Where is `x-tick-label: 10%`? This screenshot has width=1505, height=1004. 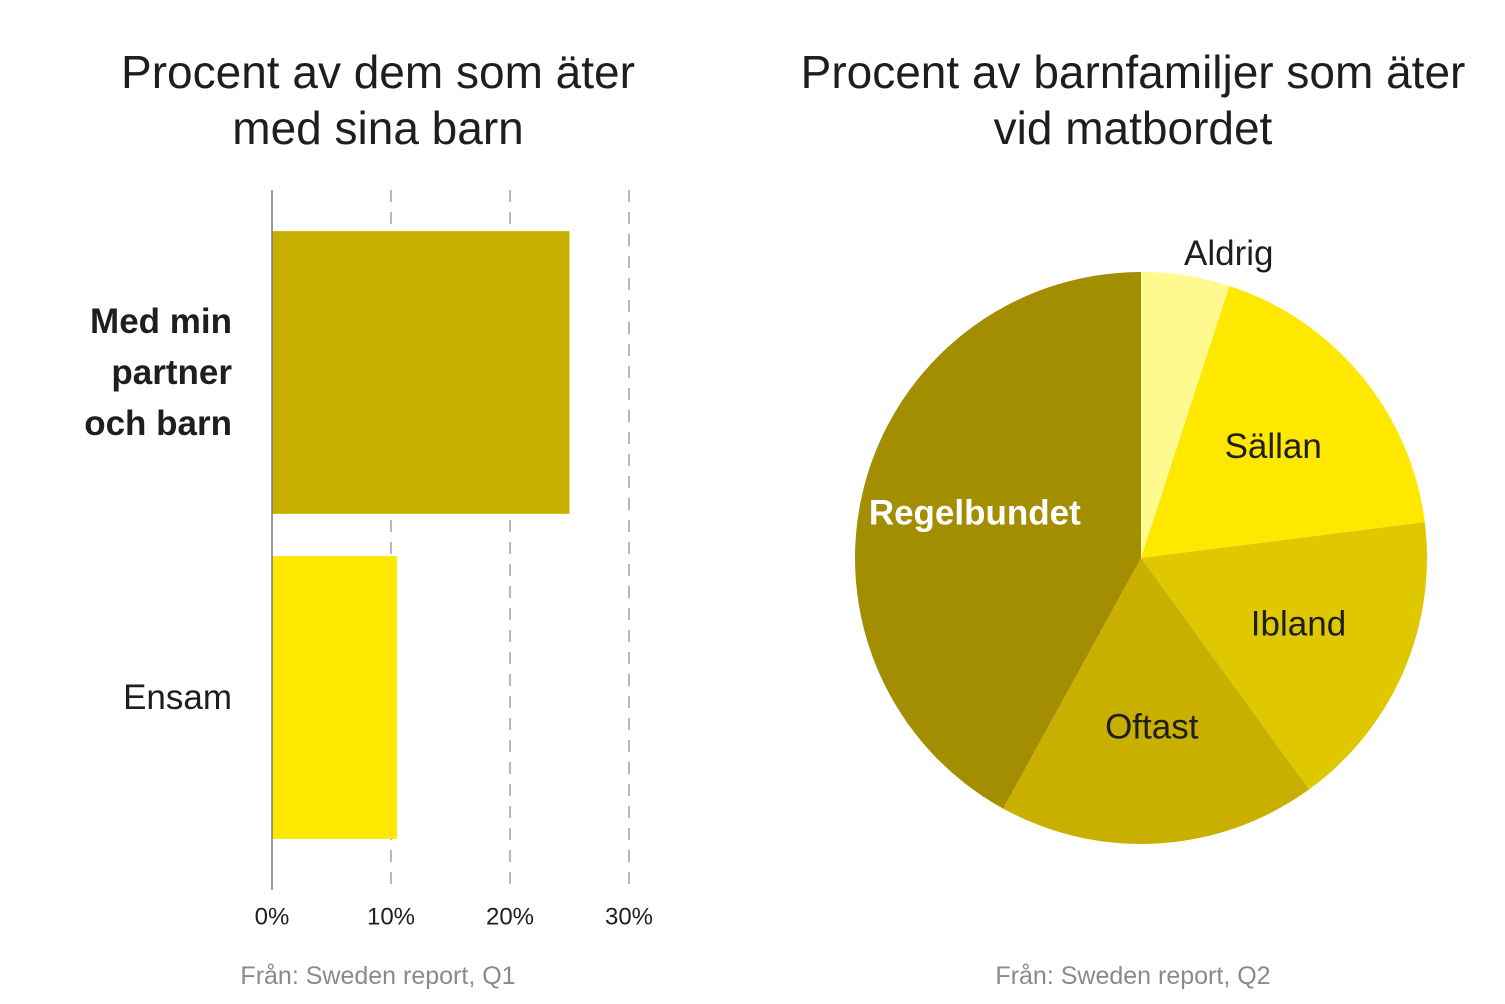
x-tick-label: 10% is located at coordinates (391, 916).